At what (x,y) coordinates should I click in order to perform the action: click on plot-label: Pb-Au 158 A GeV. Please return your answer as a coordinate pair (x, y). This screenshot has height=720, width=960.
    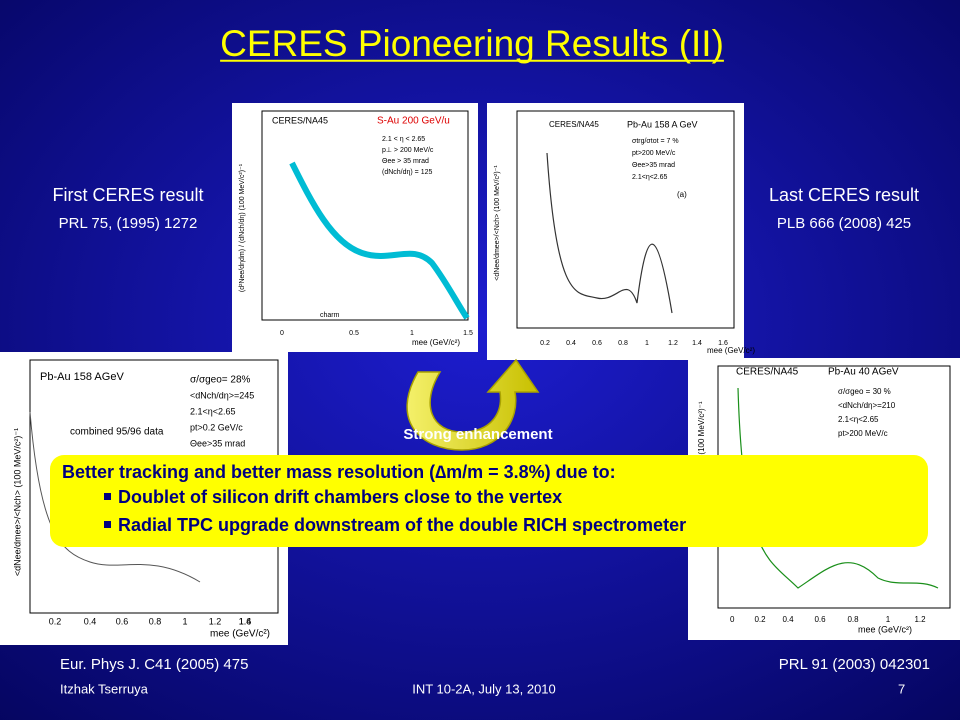
    Looking at the image, I should click on (662, 124).